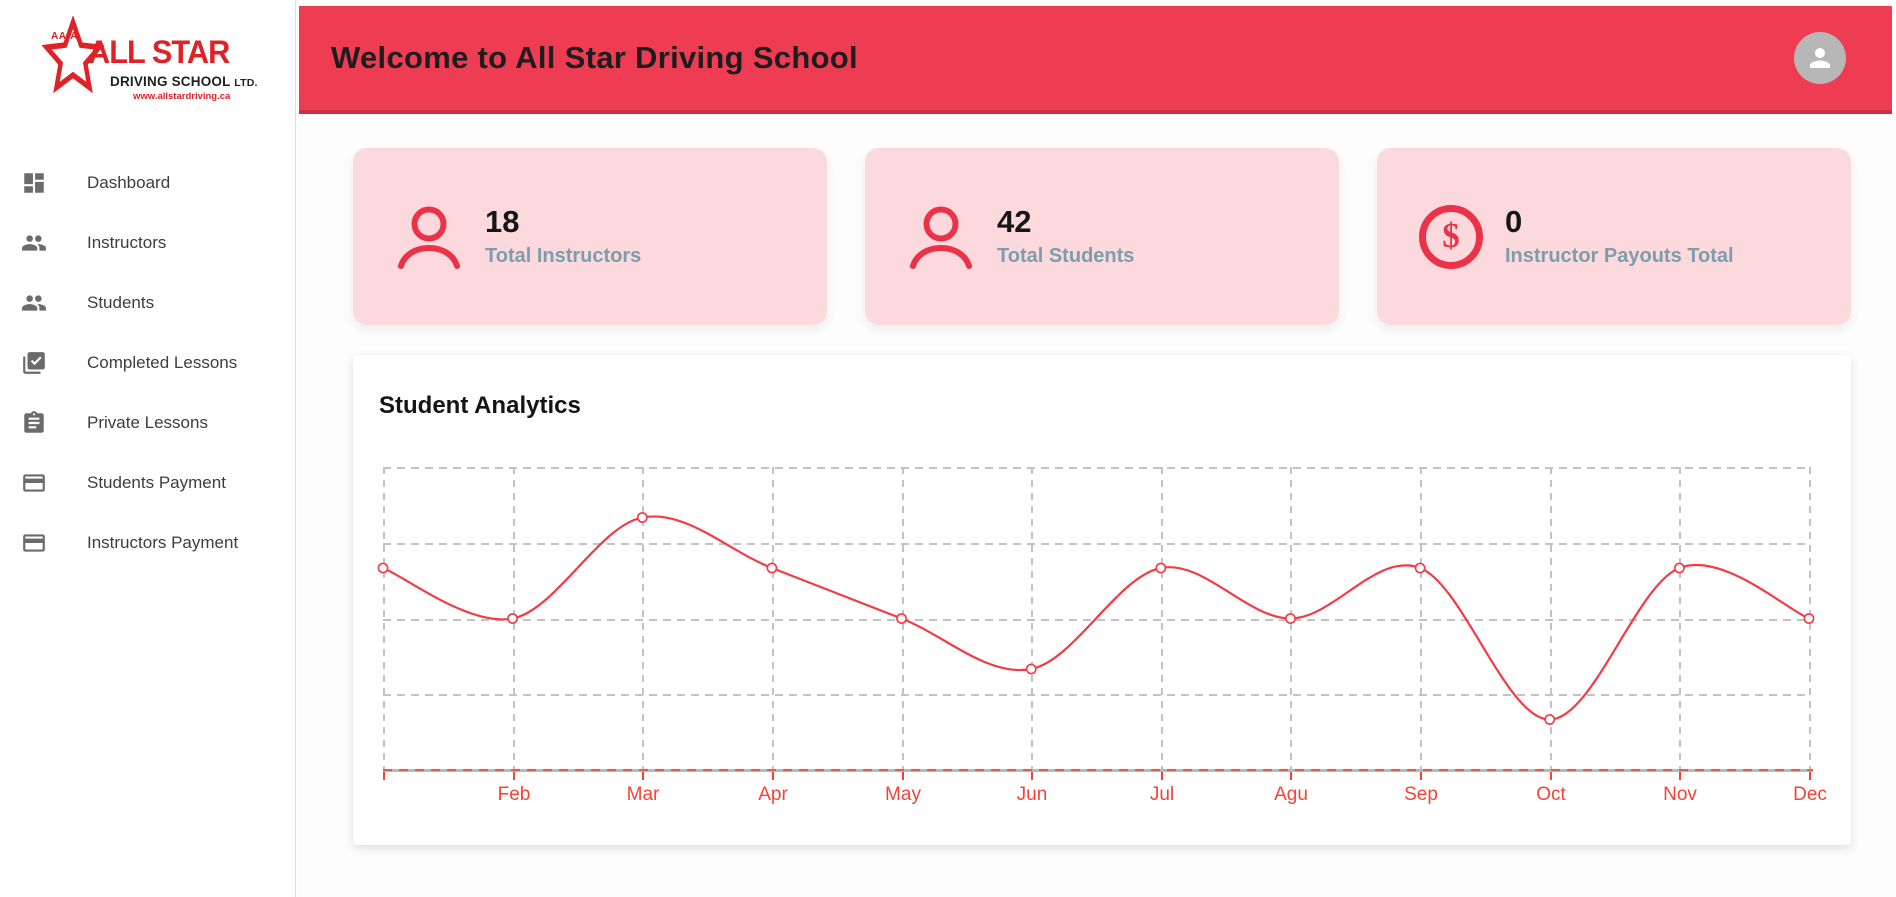 The height and width of the screenshot is (897, 1896). What do you see at coordinates (1032, 794) in the screenshot?
I see `x-axis-label: Jun` at bounding box center [1032, 794].